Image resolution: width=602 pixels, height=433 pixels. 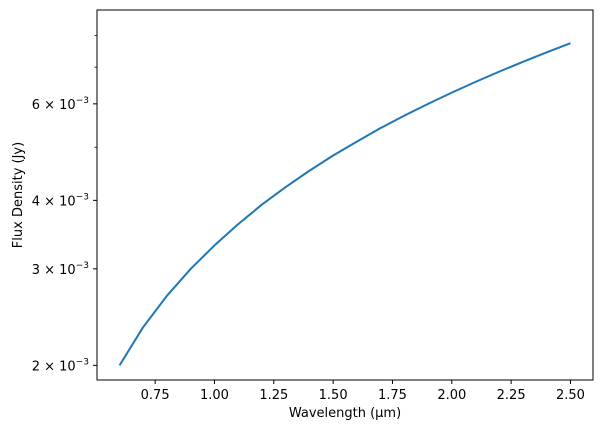 What do you see at coordinates (570, 395) in the screenshot?
I see `x-tick-label: 2.50` at bounding box center [570, 395].